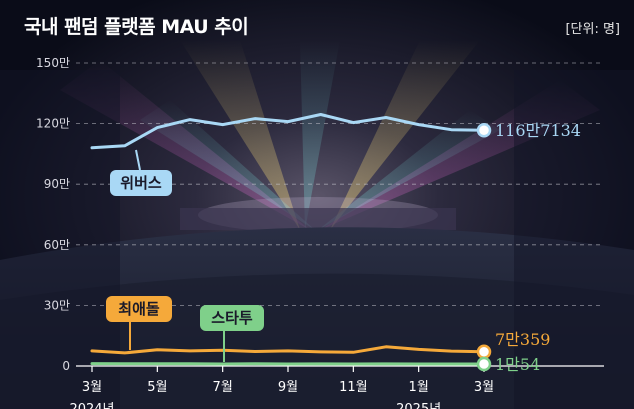 The height and width of the screenshot is (409, 634). What do you see at coordinates (288, 387) in the screenshot?
I see `x-tick-label: 9월` at bounding box center [288, 387].